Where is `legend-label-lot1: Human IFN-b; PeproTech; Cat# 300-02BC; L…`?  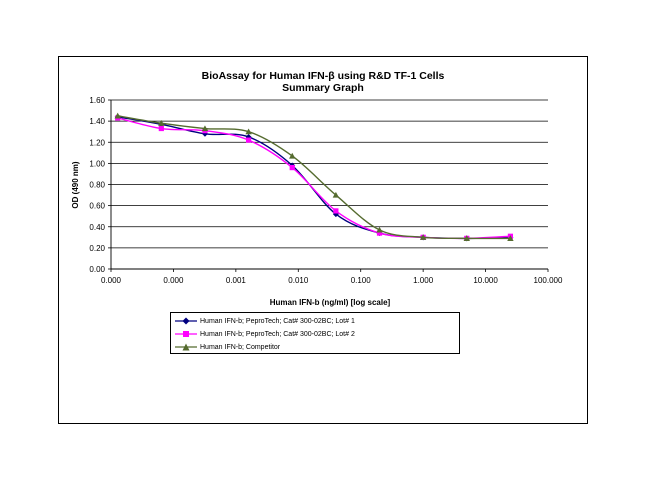 legend-label-lot1: Human IFN-b; PeproTech; Cat# 300-02BC; L… is located at coordinates (277, 321).